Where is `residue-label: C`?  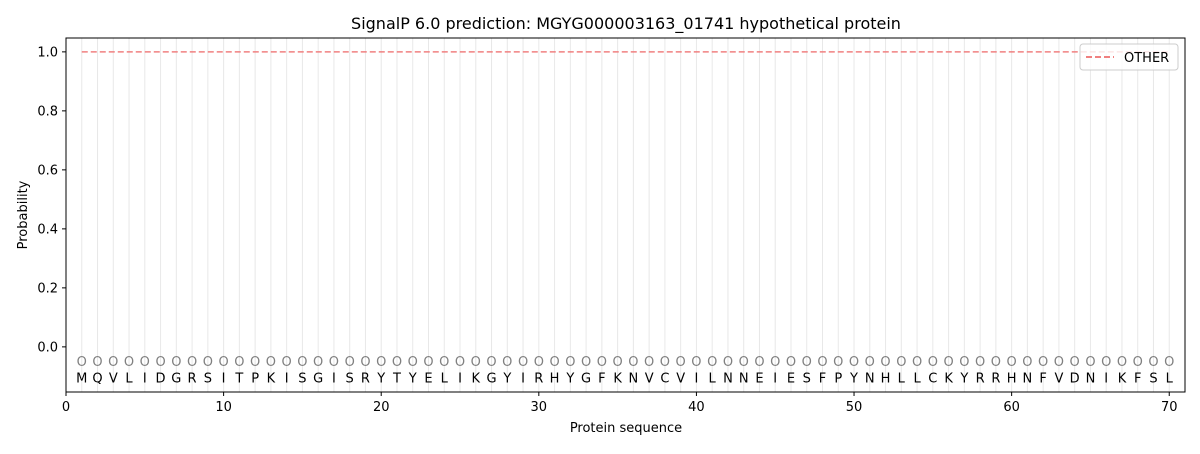
residue-label: C is located at coordinates (932, 379).